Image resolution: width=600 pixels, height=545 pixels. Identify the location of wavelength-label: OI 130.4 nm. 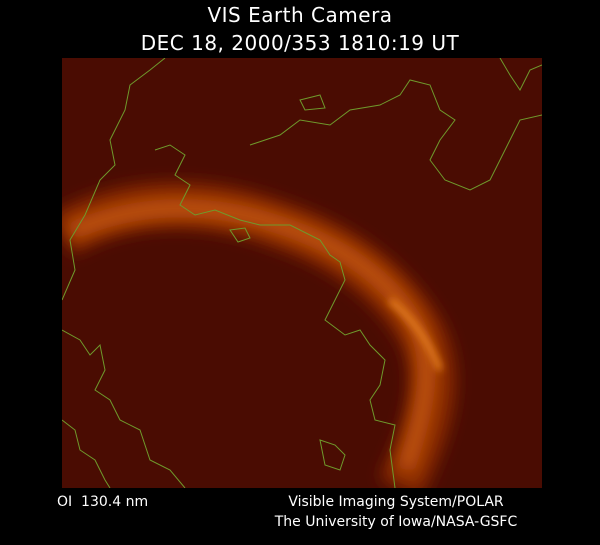
(102, 502).